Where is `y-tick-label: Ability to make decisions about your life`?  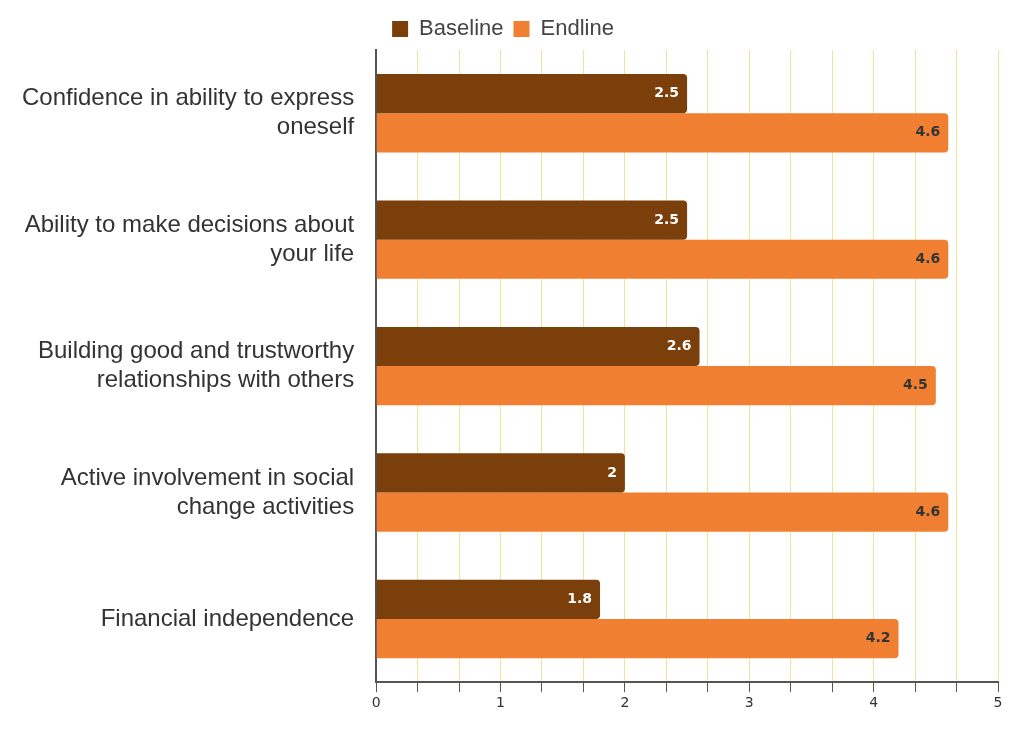 y-tick-label: Ability to make decisions about your life is located at coordinates (189, 237).